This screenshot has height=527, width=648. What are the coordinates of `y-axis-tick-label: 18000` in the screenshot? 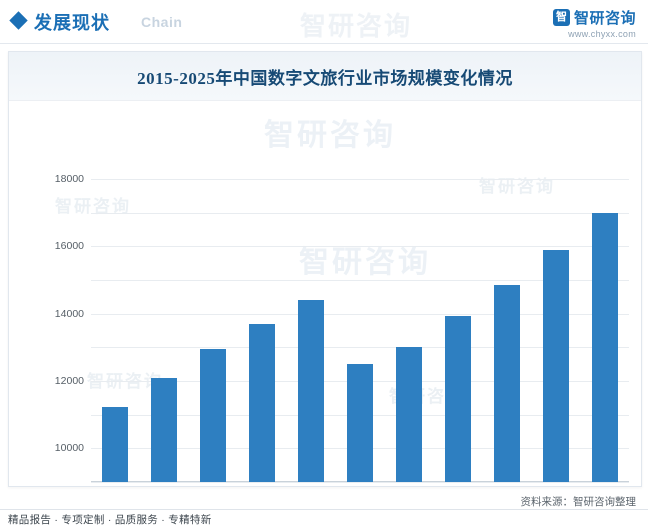 It's located at (69, 179).